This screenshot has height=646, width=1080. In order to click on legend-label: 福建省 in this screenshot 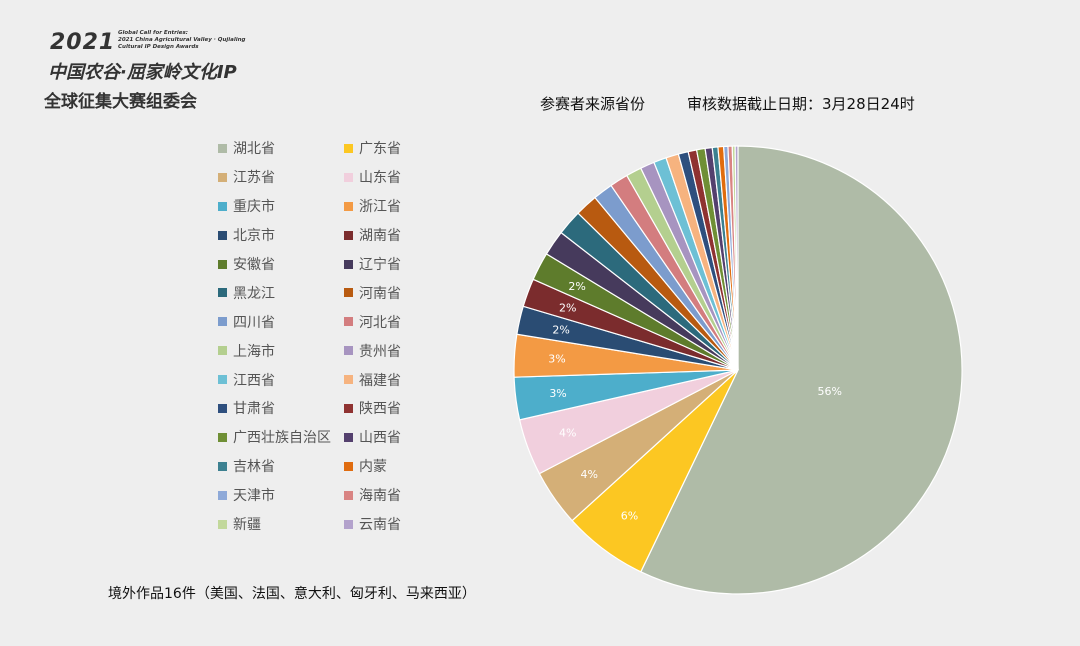, I will do `click(380, 380)`.